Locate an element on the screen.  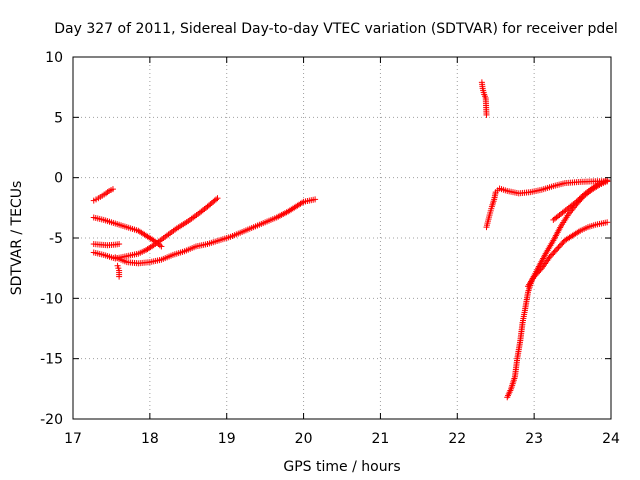
y-tick-label: -15 is located at coordinates (51, 360).